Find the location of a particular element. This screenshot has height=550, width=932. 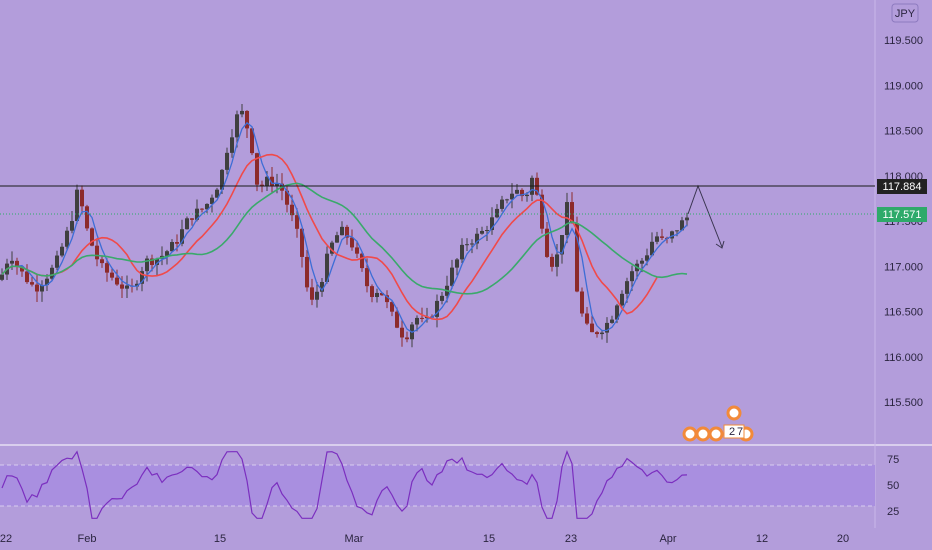

currency-badge: JPY is located at coordinates (905, 13).